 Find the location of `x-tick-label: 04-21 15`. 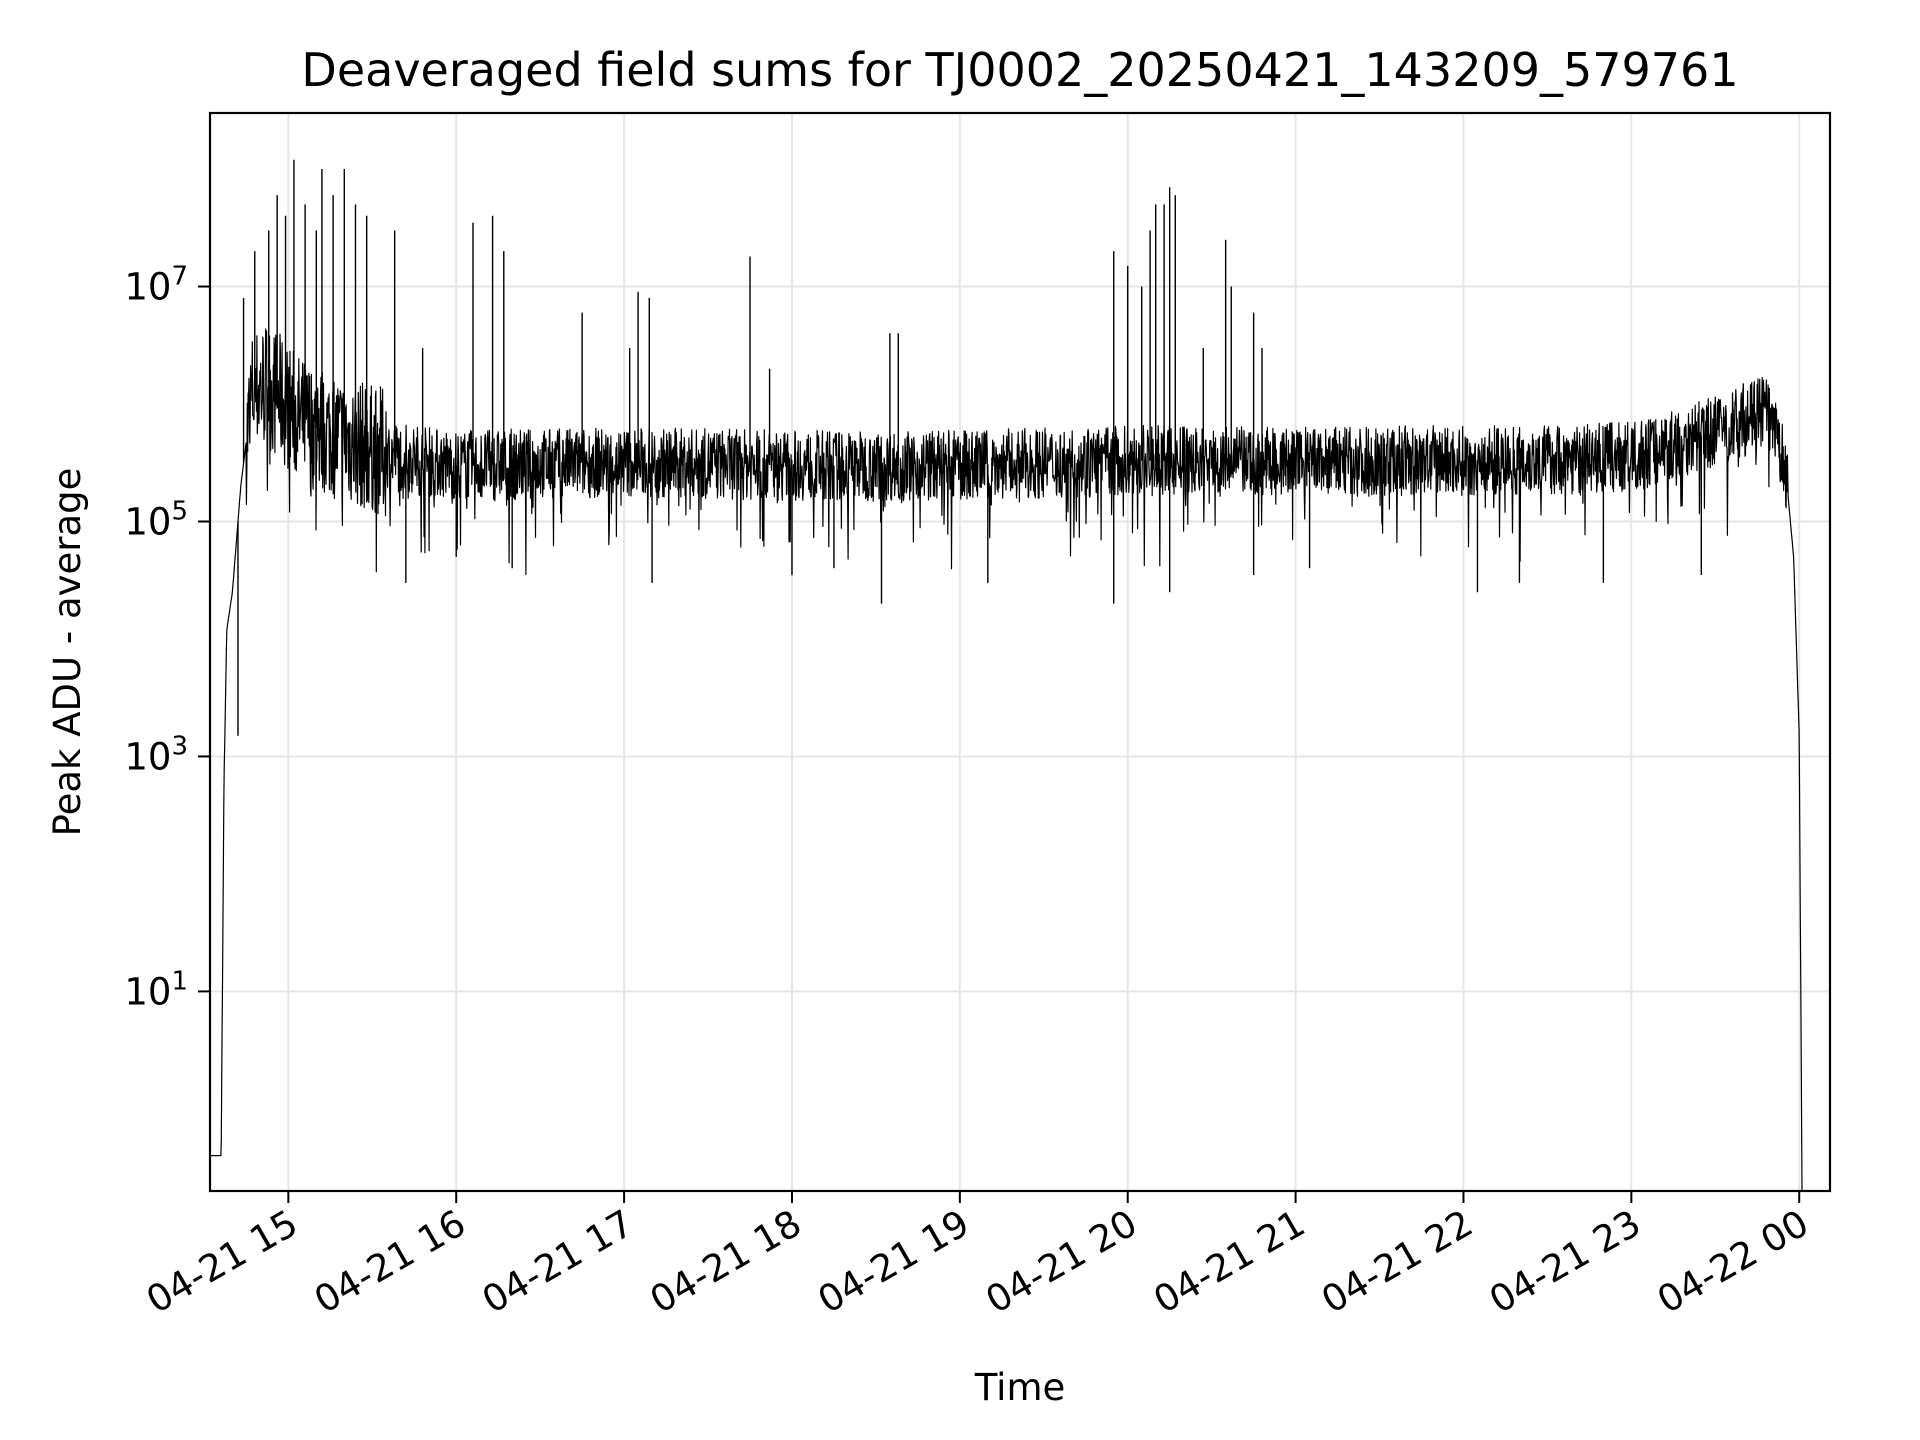

x-tick-label: 04-21 15 is located at coordinates (222, 1262).